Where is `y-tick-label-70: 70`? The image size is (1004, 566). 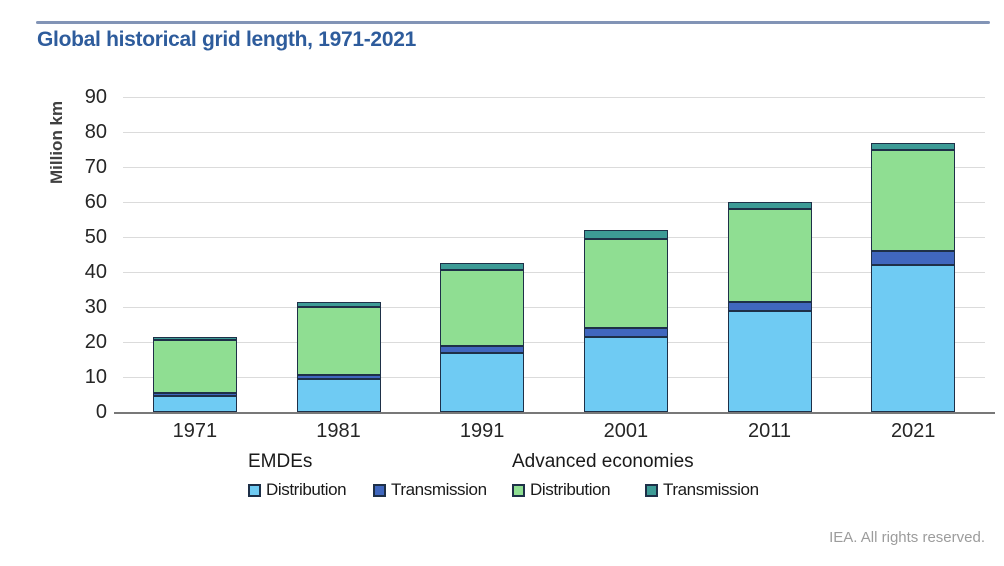
y-tick-label-70: 70 is located at coordinates (95, 167).